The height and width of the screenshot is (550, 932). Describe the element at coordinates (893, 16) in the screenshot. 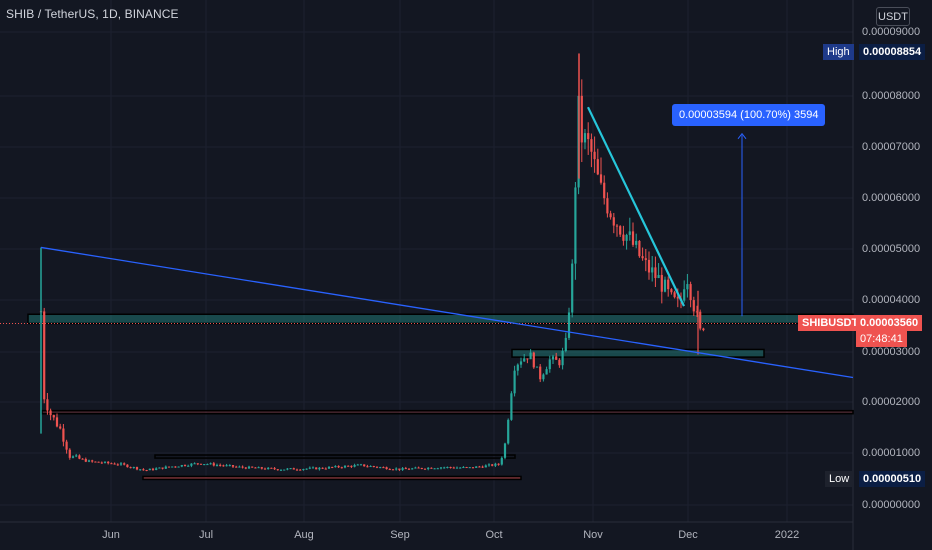

I see `currency-button: USDT` at that location.